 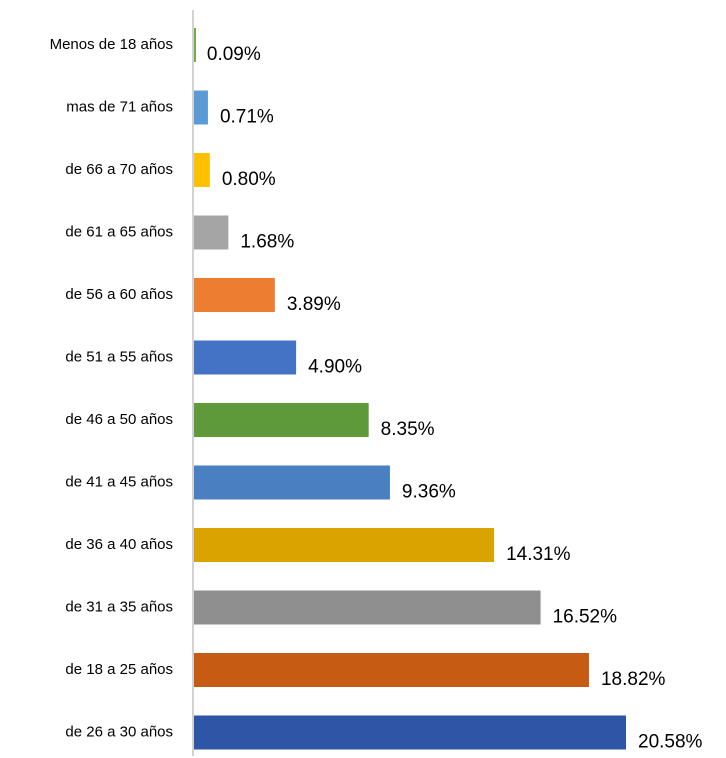 What do you see at coordinates (119, 294) in the screenshot?
I see `category-label: de 56 a 60 años` at bounding box center [119, 294].